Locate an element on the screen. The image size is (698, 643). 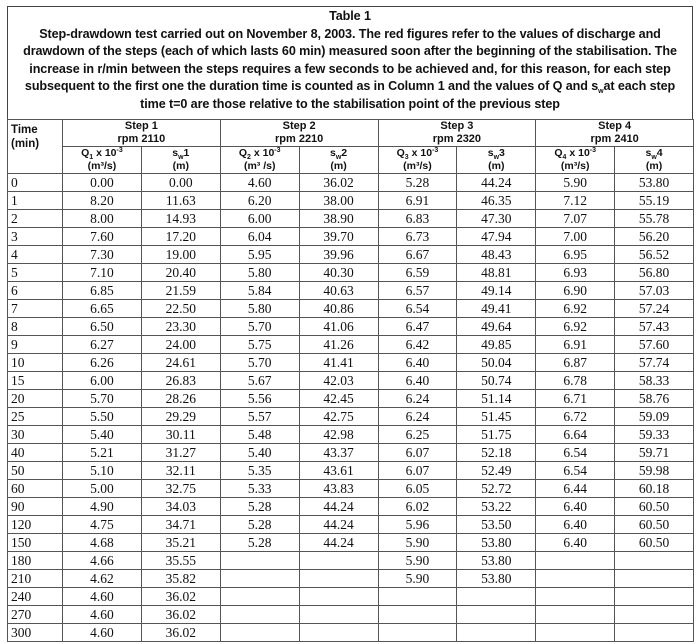
value-cell: 6.05 is located at coordinates (417, 488).